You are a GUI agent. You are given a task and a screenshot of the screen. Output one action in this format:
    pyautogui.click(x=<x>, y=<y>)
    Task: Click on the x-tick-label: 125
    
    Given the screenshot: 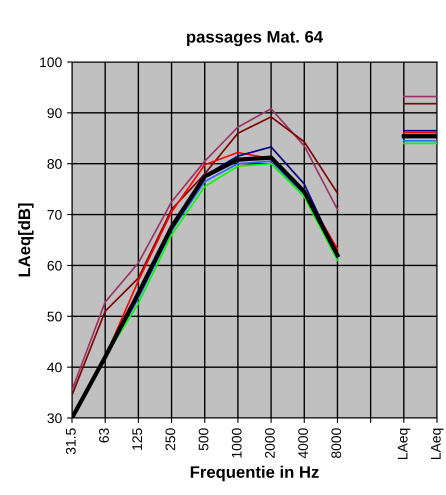 What is the action you would take?
    pyautogui.click(x=137, y=439)
    